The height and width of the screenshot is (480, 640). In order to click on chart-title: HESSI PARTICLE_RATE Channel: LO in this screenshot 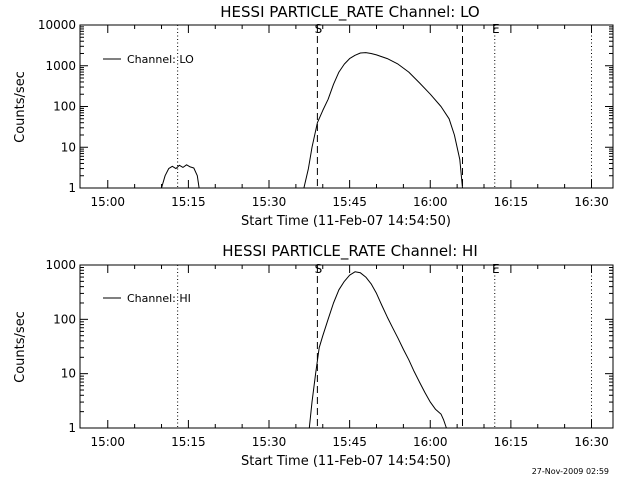, I will do `click(349, 12)`.